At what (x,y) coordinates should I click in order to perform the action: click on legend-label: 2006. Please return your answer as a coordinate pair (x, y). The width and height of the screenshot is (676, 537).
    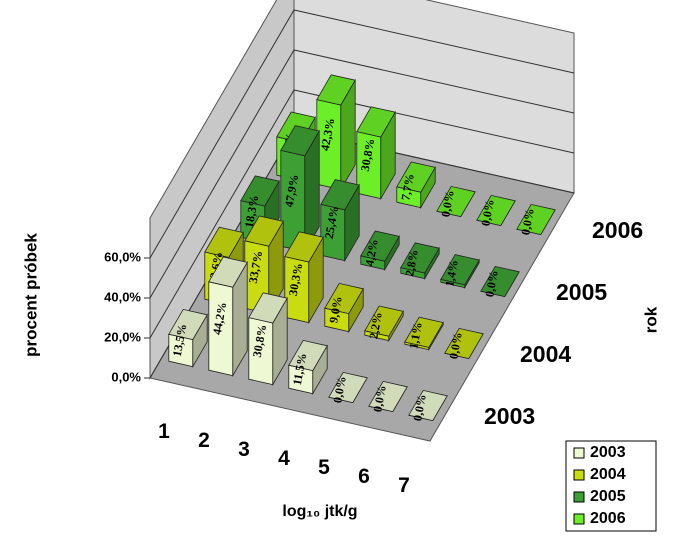
    Looking at the image, I should click on (608, 518).